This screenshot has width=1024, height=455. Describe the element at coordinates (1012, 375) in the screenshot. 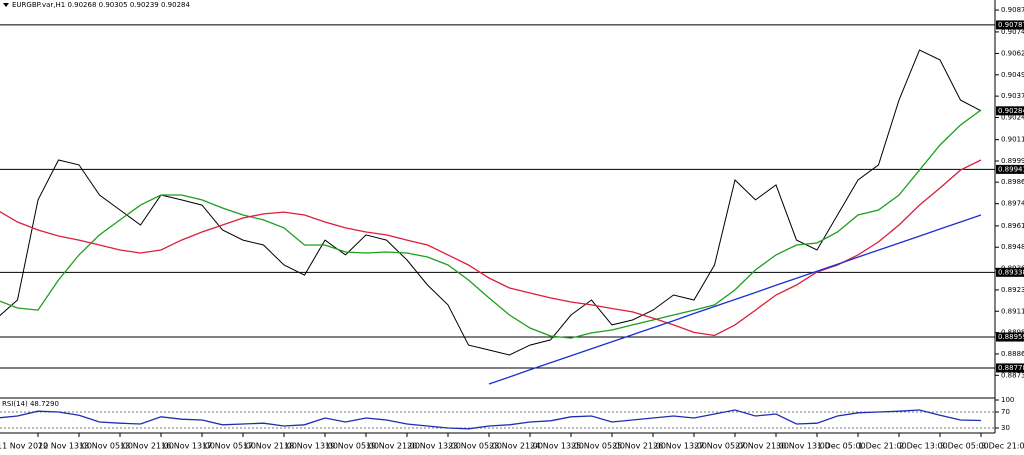

I see `y-tick-label: 0.88735` at that location.